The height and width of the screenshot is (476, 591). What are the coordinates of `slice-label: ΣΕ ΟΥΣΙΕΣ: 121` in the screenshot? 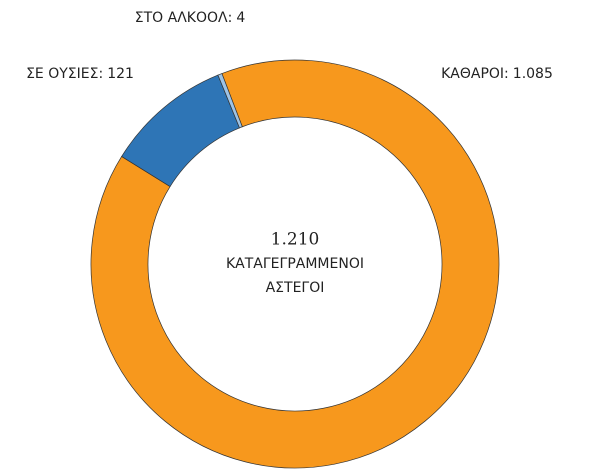 It's located at (80, 74).